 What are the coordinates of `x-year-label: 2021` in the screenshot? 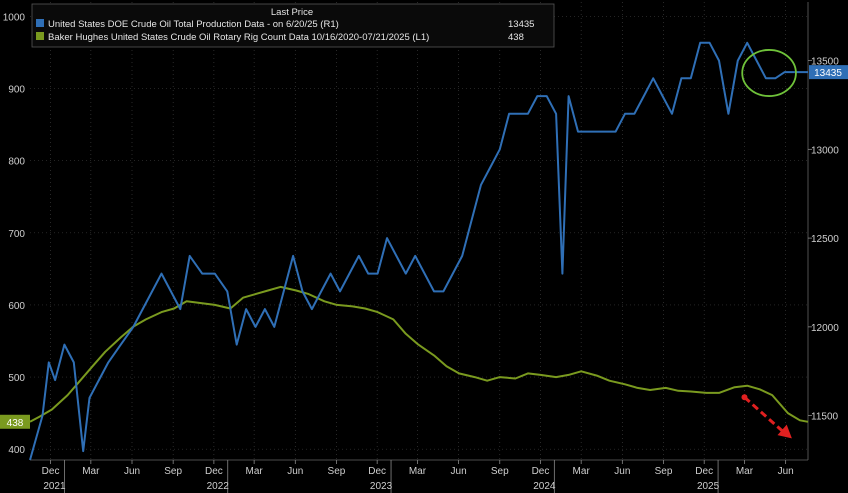 It's located at (54, 486).